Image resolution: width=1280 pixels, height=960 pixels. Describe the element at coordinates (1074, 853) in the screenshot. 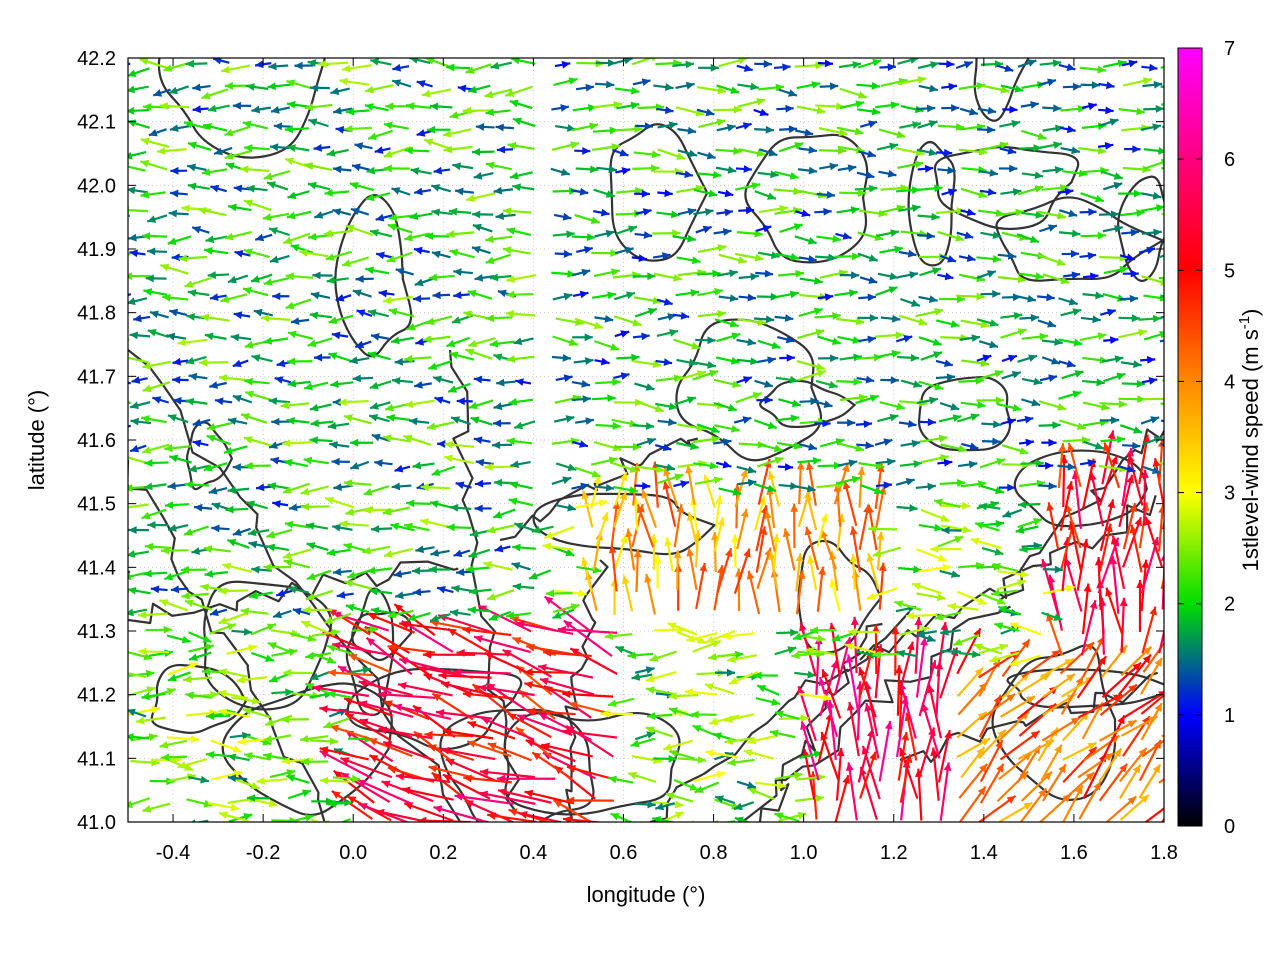

I see `x-tick-label: 1.6` at that location.